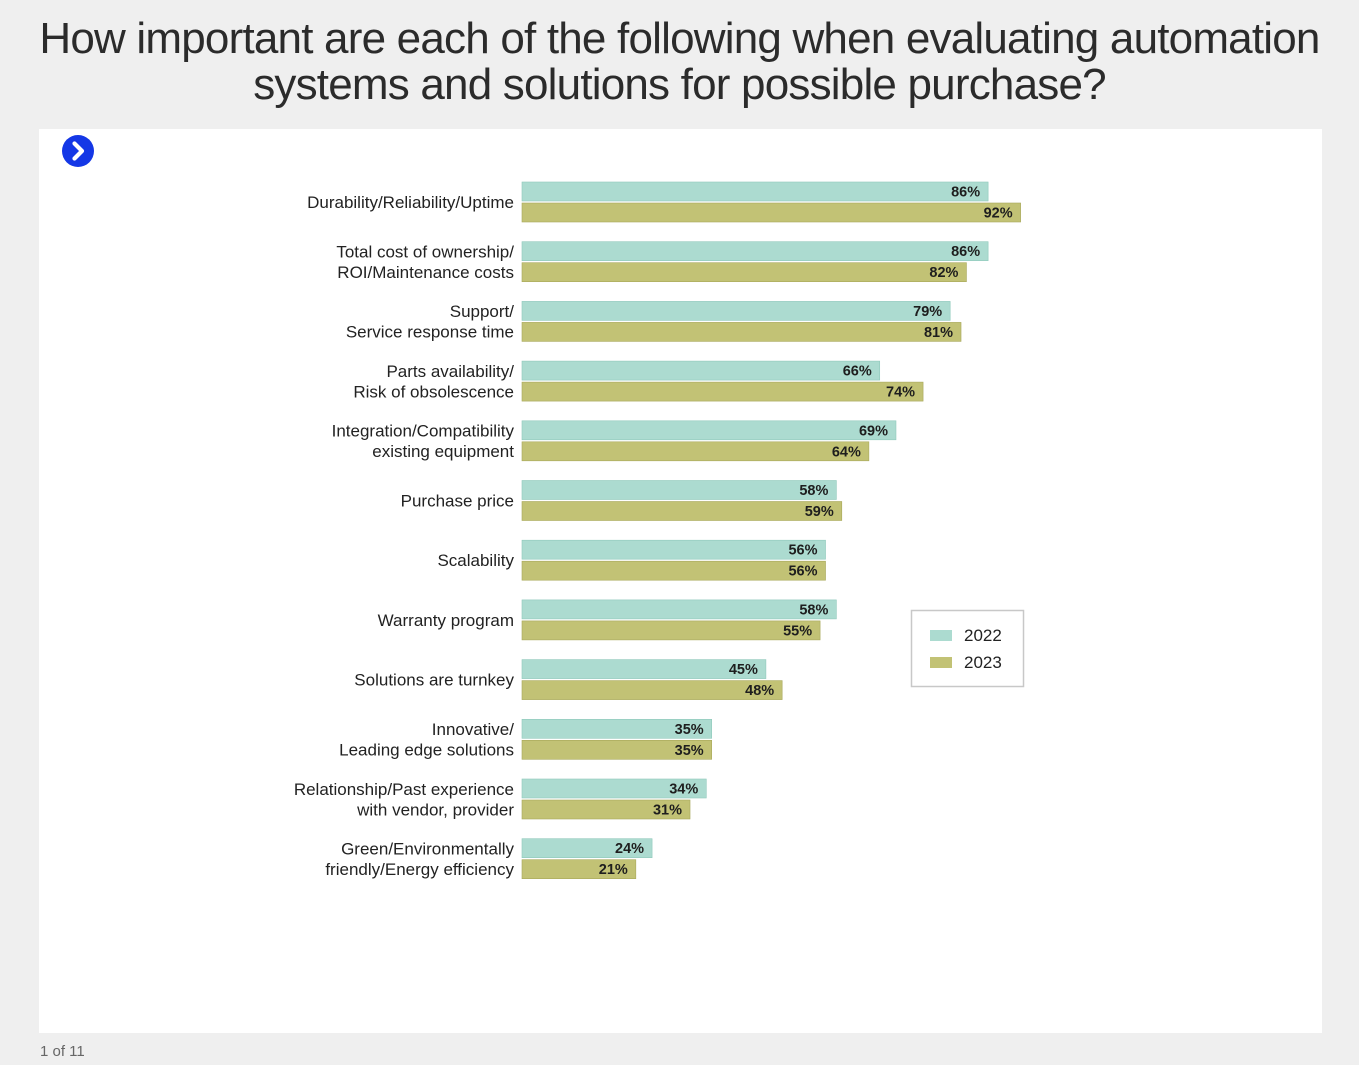 This screenshot has height=1065, width=1359. Describe the element at coordinates (410, 202) in the screenshot. I see `category-label: Durability/Reliability/Uptime` at that location.